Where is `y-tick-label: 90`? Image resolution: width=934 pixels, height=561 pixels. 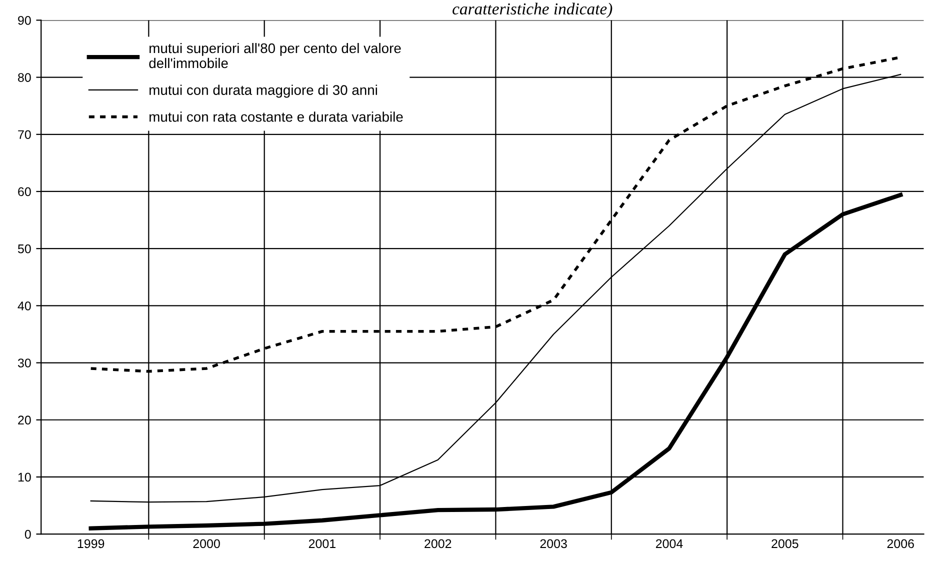 y-tick-label: 90 is located at coordinates (24, 20).